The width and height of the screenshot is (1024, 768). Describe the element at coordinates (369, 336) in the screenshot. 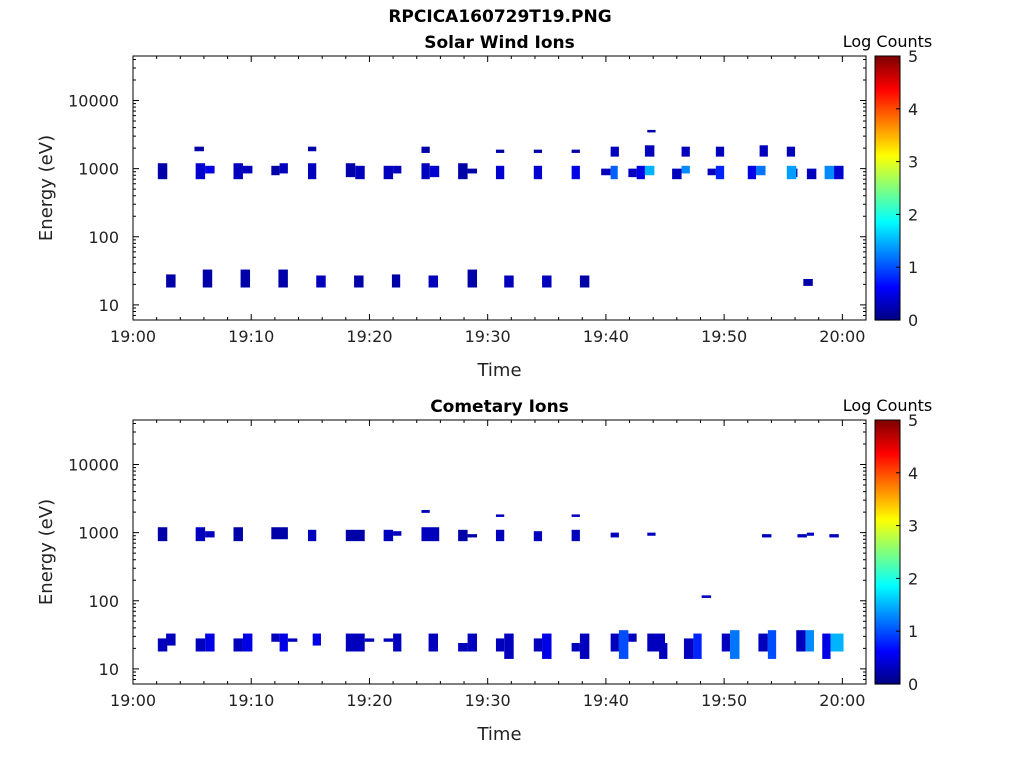

I see `x-tick-label: 19:20` at that location.